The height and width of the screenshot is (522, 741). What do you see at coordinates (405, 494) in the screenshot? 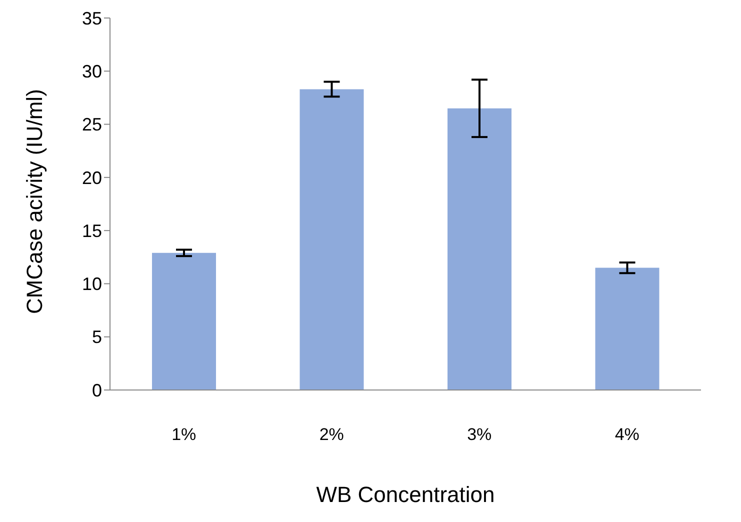
I see `x-axis-title: WB Concentration` at bounding box center [405, 494].